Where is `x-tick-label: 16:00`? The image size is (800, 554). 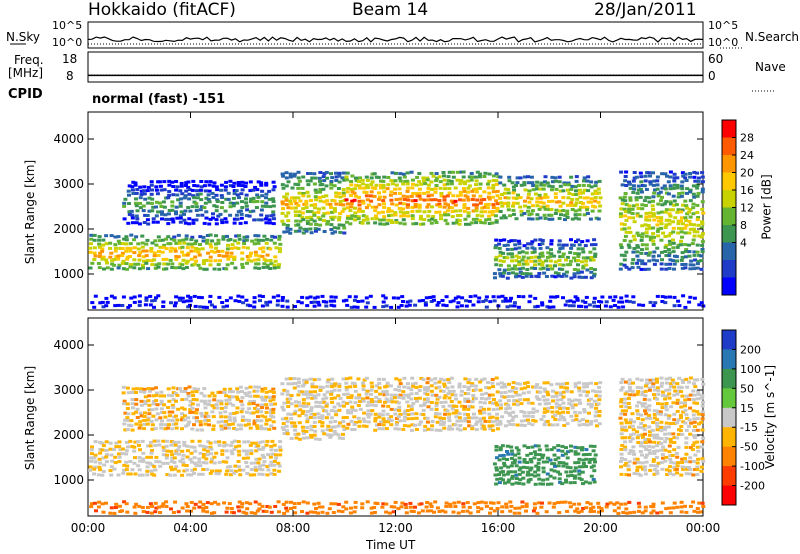
x-tick-label: 16:00 is located at coordinates (498, 528).